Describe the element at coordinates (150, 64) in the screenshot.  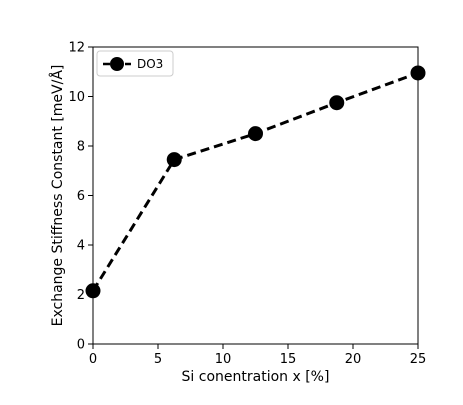
I see `legend-label-do3: DO3` at that location.